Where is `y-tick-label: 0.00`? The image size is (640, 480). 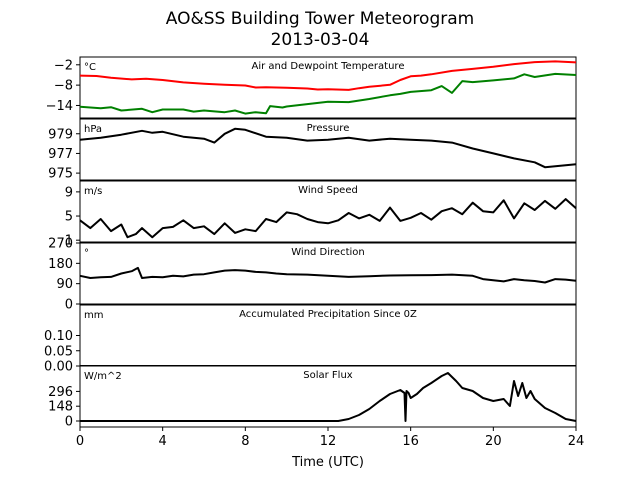 y-tick-label: 0.00 is located at coordinates (58, 367).